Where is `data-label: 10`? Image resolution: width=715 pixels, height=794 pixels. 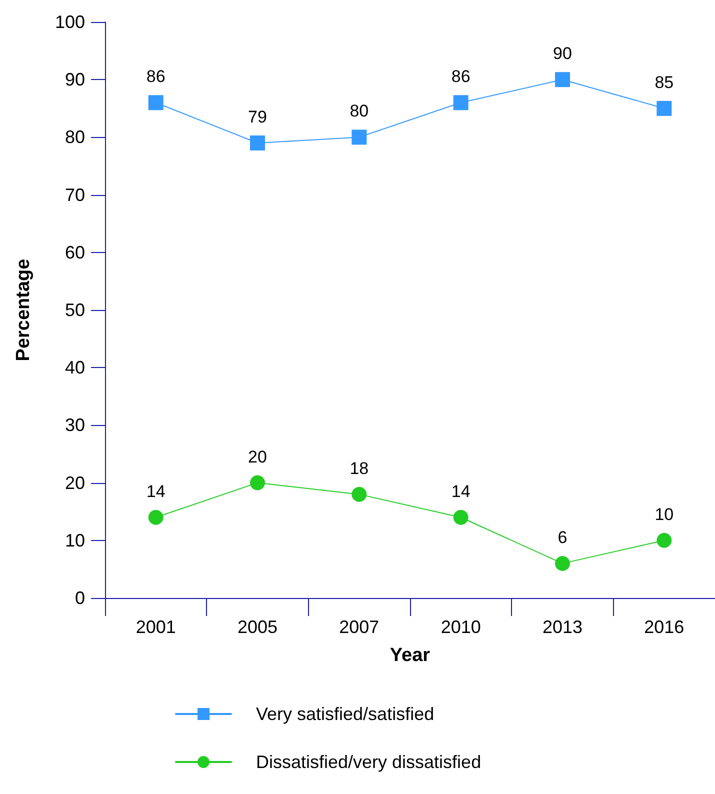
data-label: 10 is located at coordinates (664, 514).